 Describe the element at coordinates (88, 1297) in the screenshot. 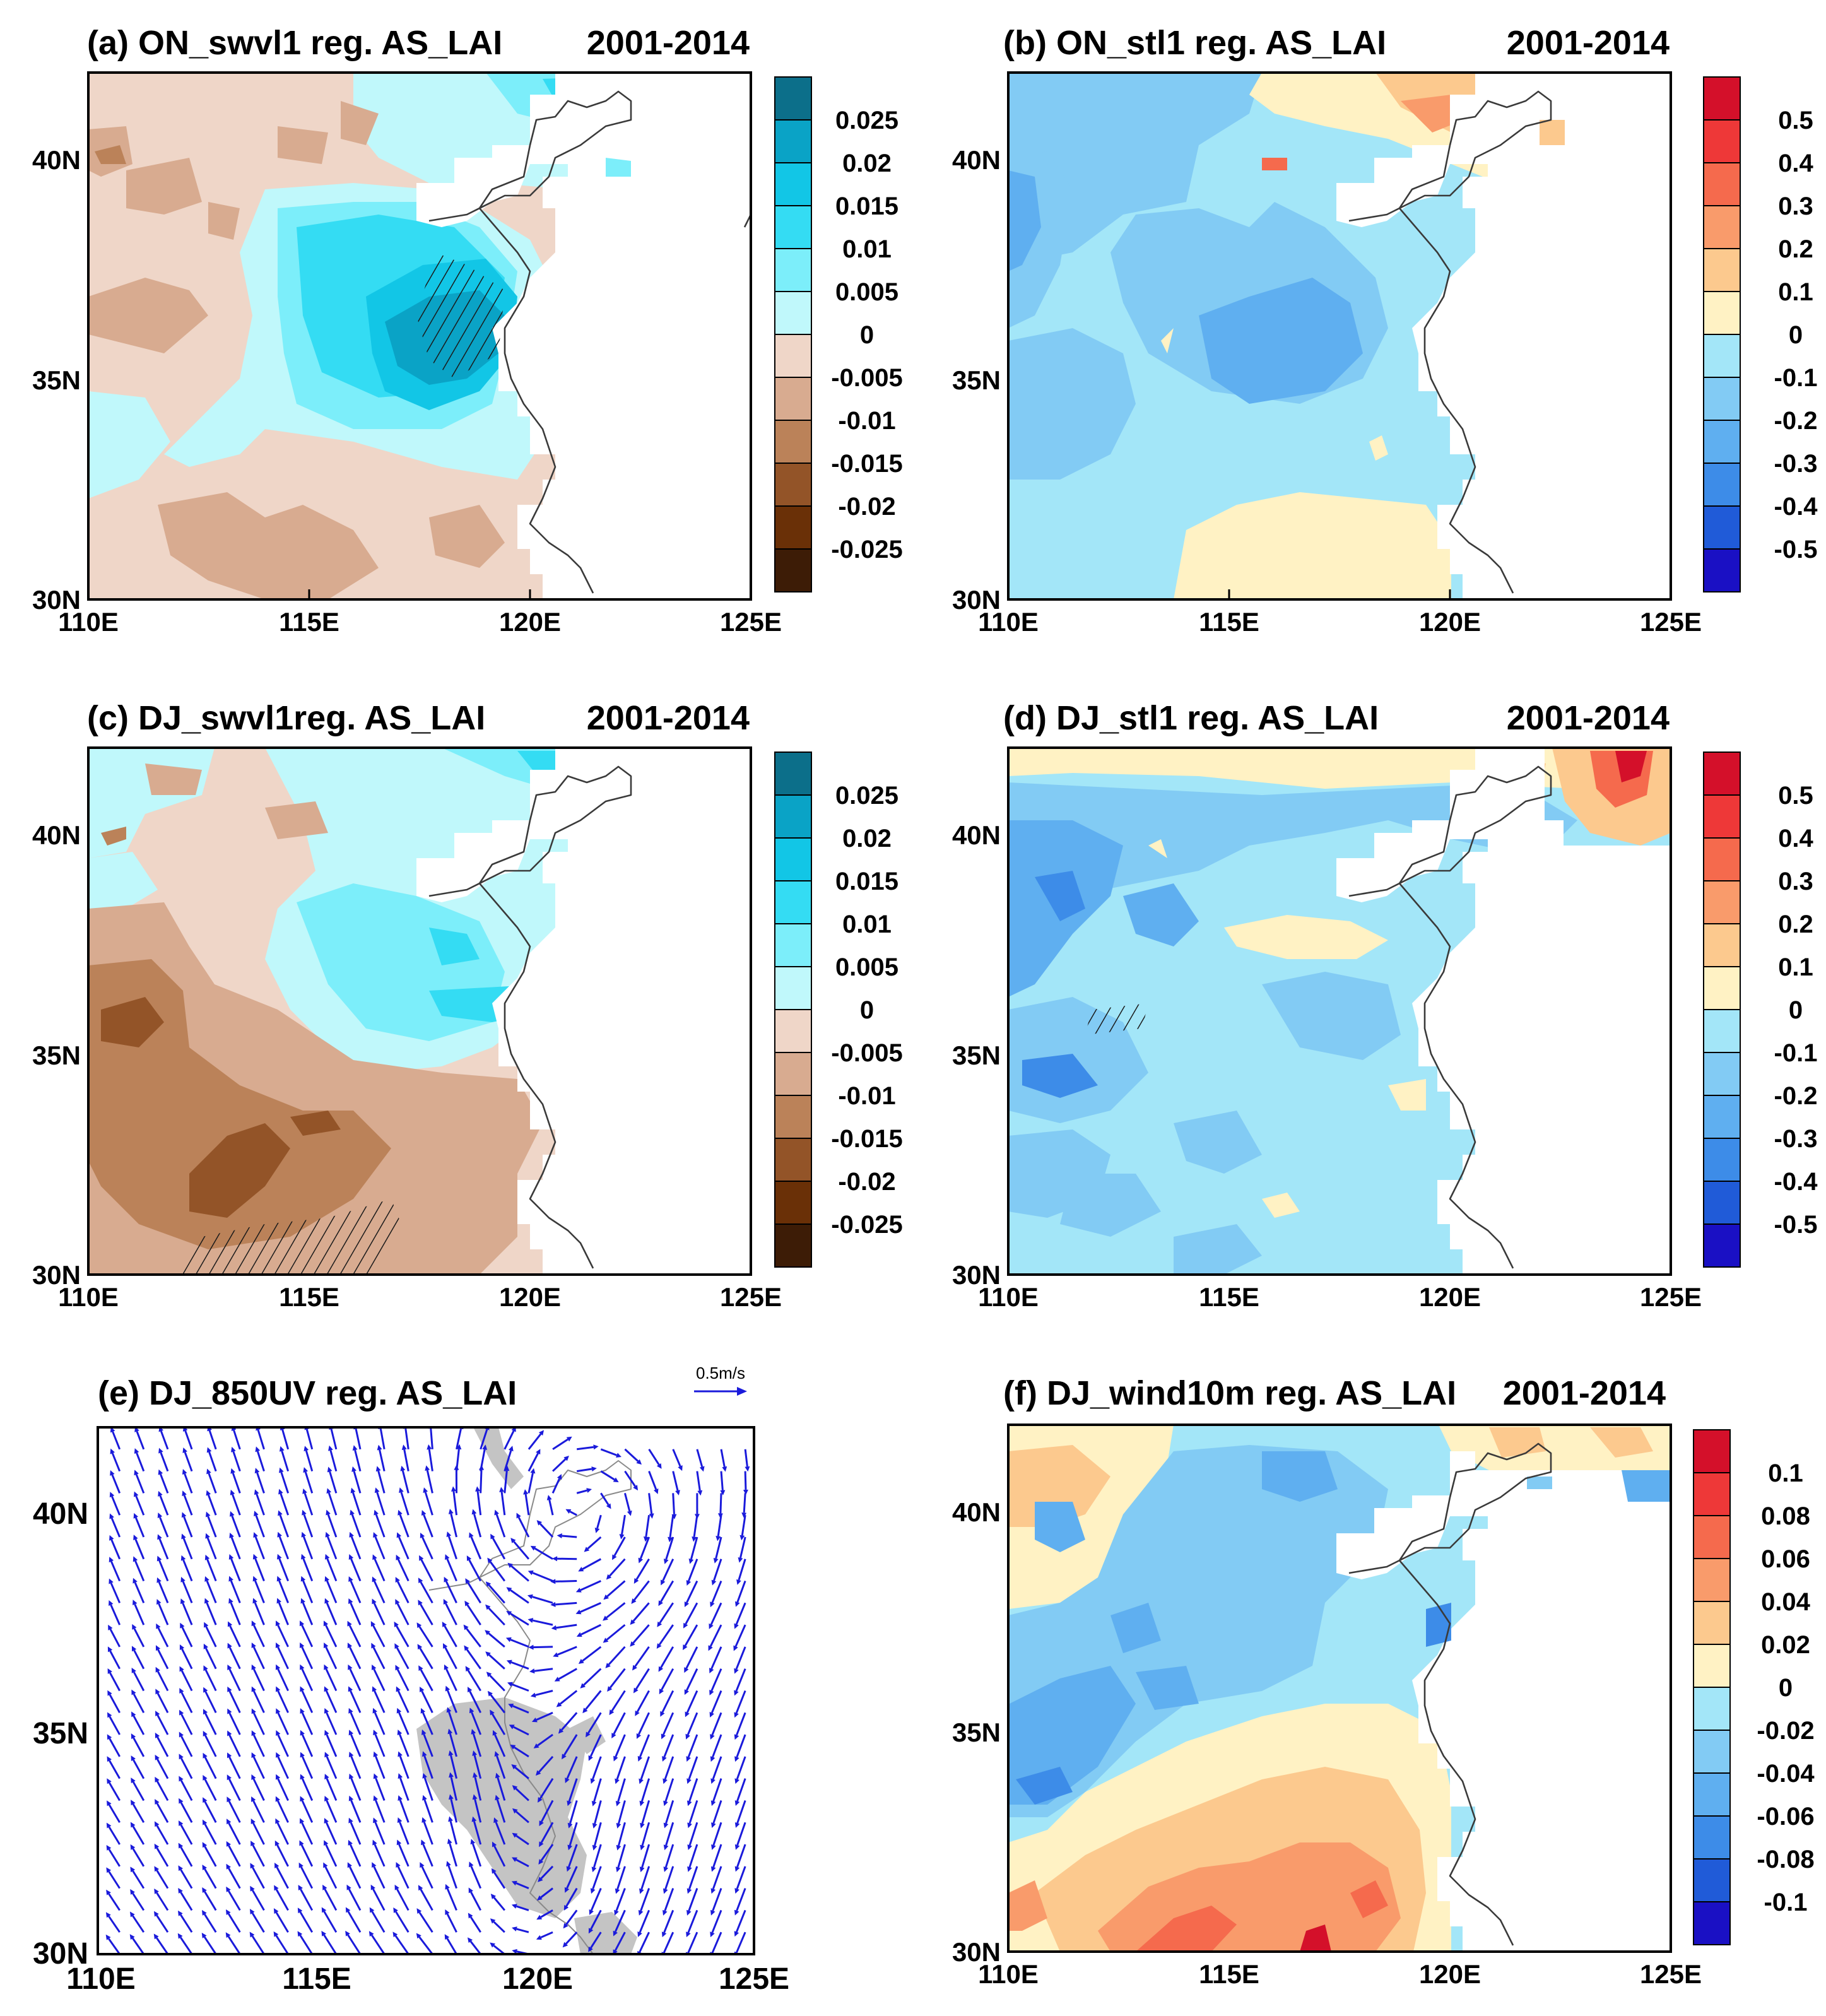

I see `panel-c-xtick-110E: 110E` at that location.